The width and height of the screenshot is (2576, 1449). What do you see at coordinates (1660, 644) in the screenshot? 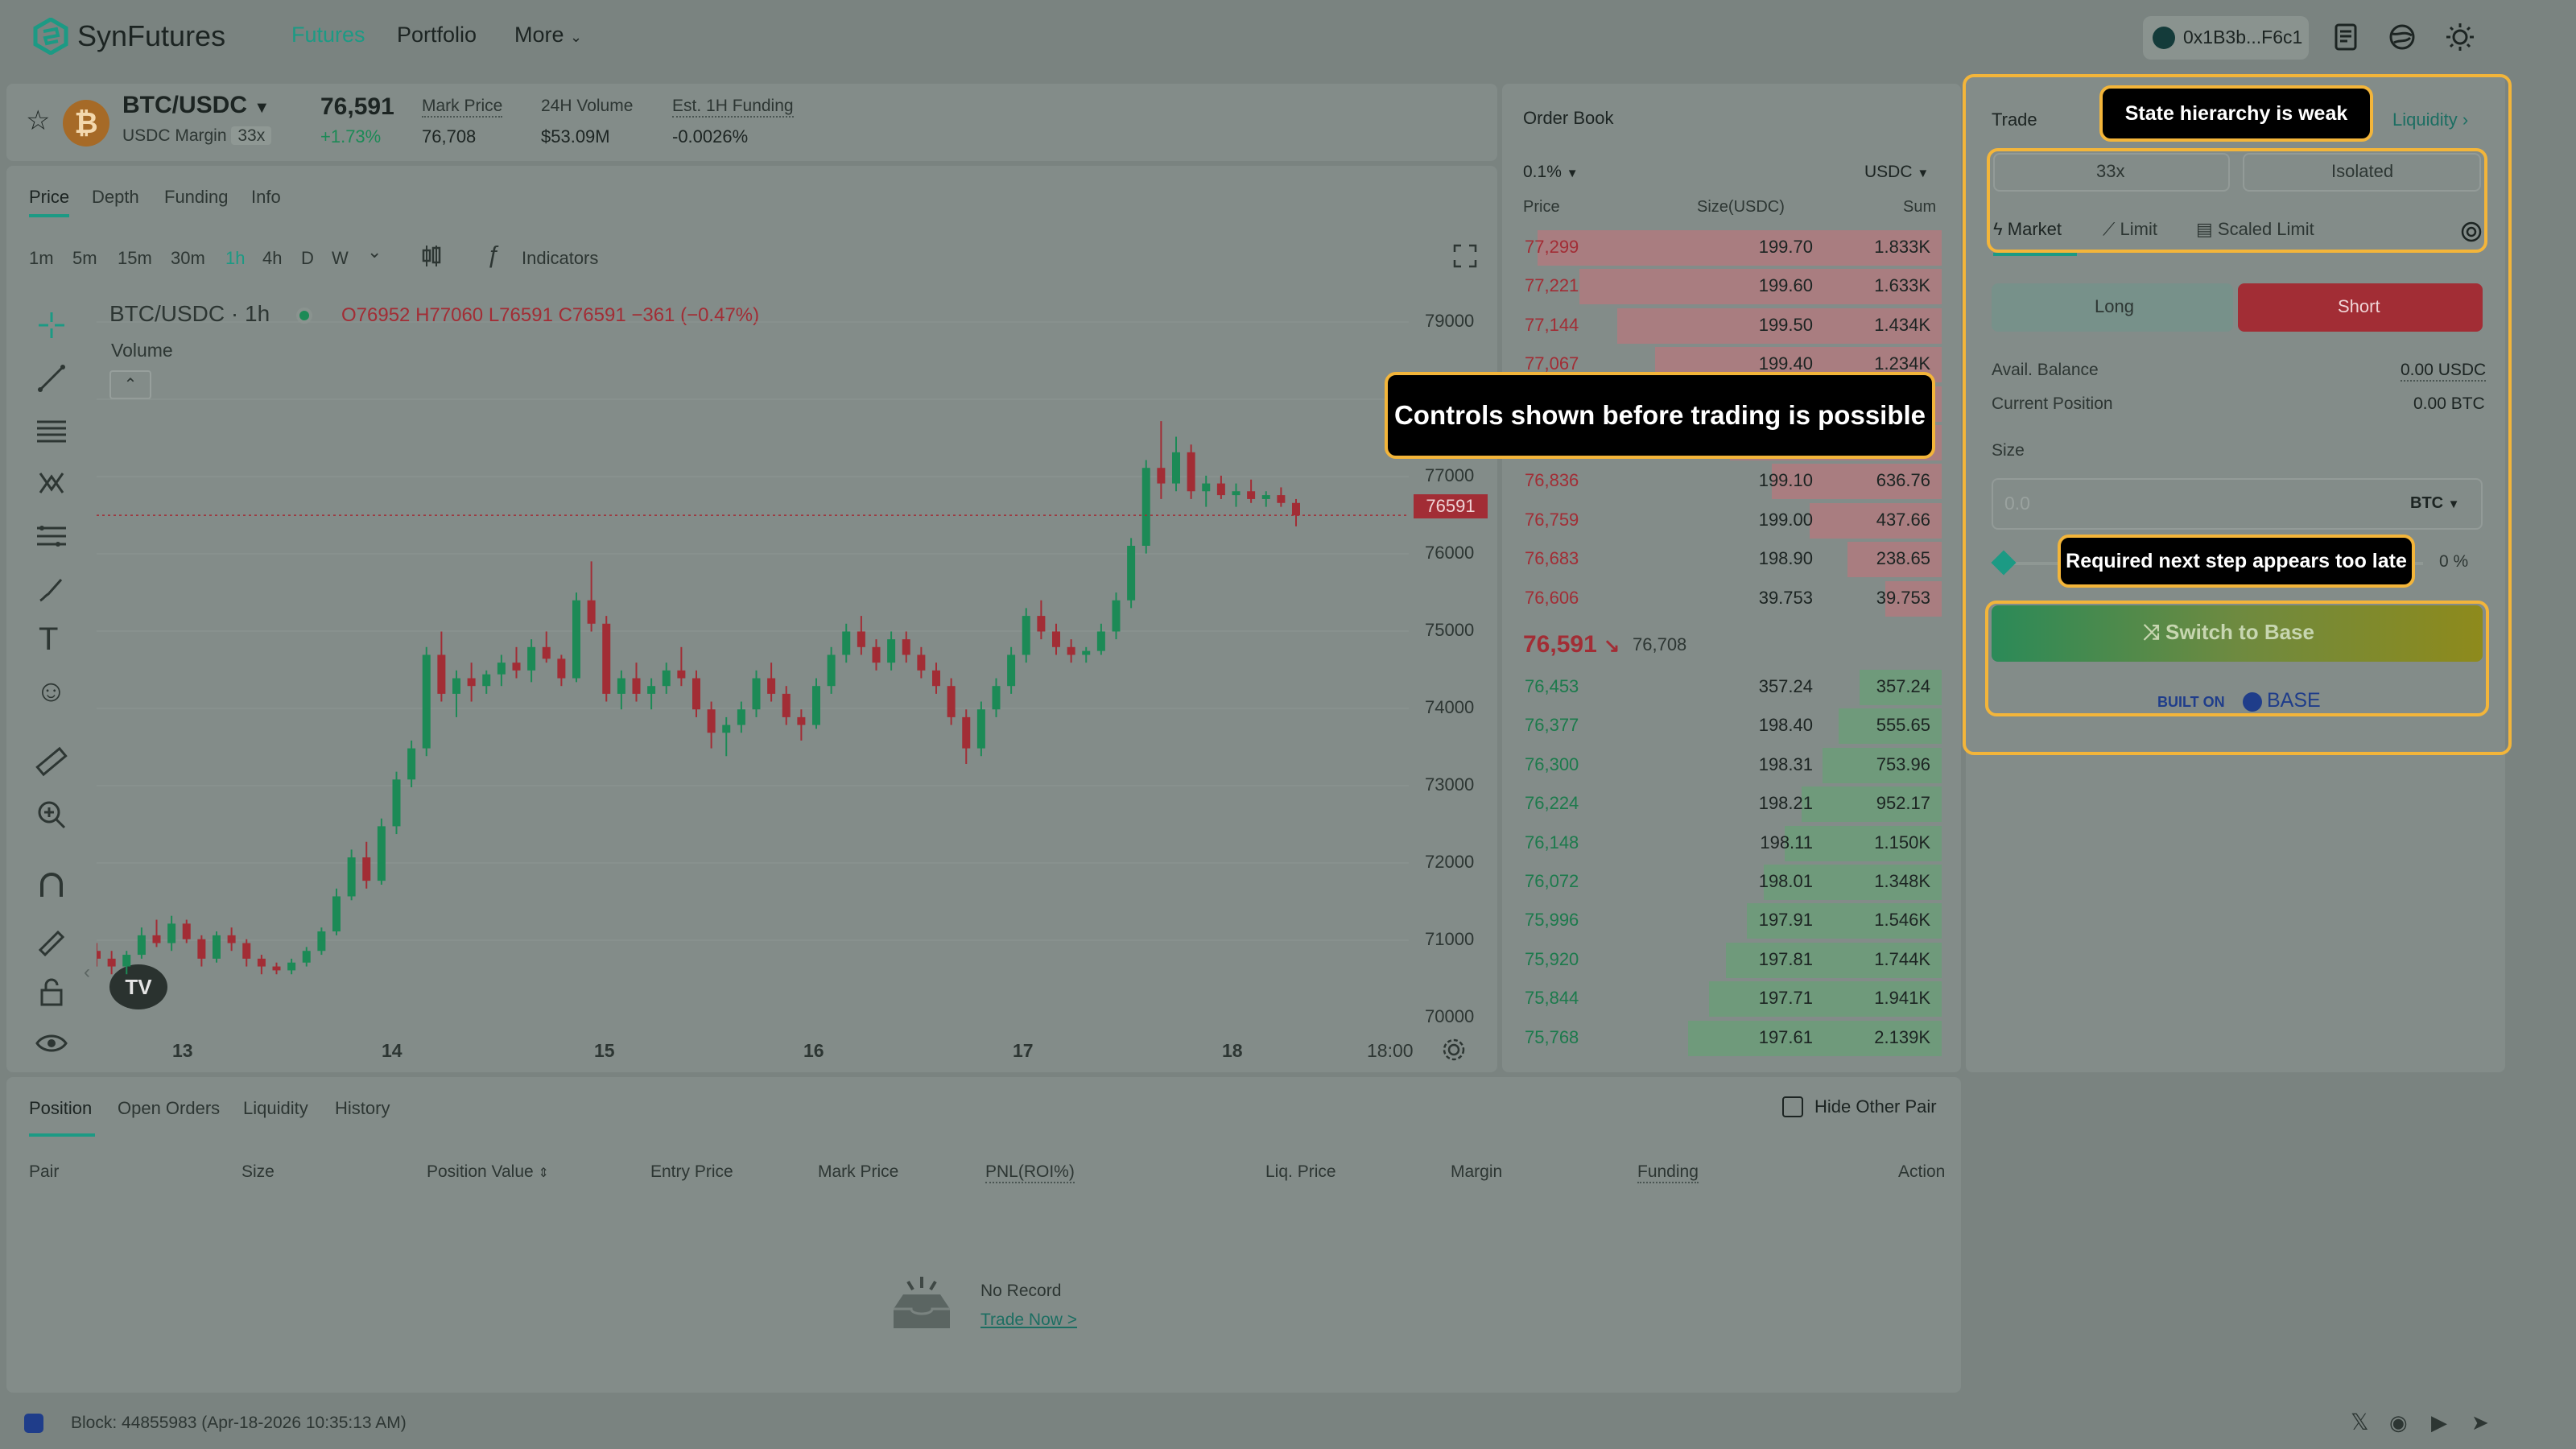
I see `ob-mark-price: 76,708` at bounding box center [1660, 644].